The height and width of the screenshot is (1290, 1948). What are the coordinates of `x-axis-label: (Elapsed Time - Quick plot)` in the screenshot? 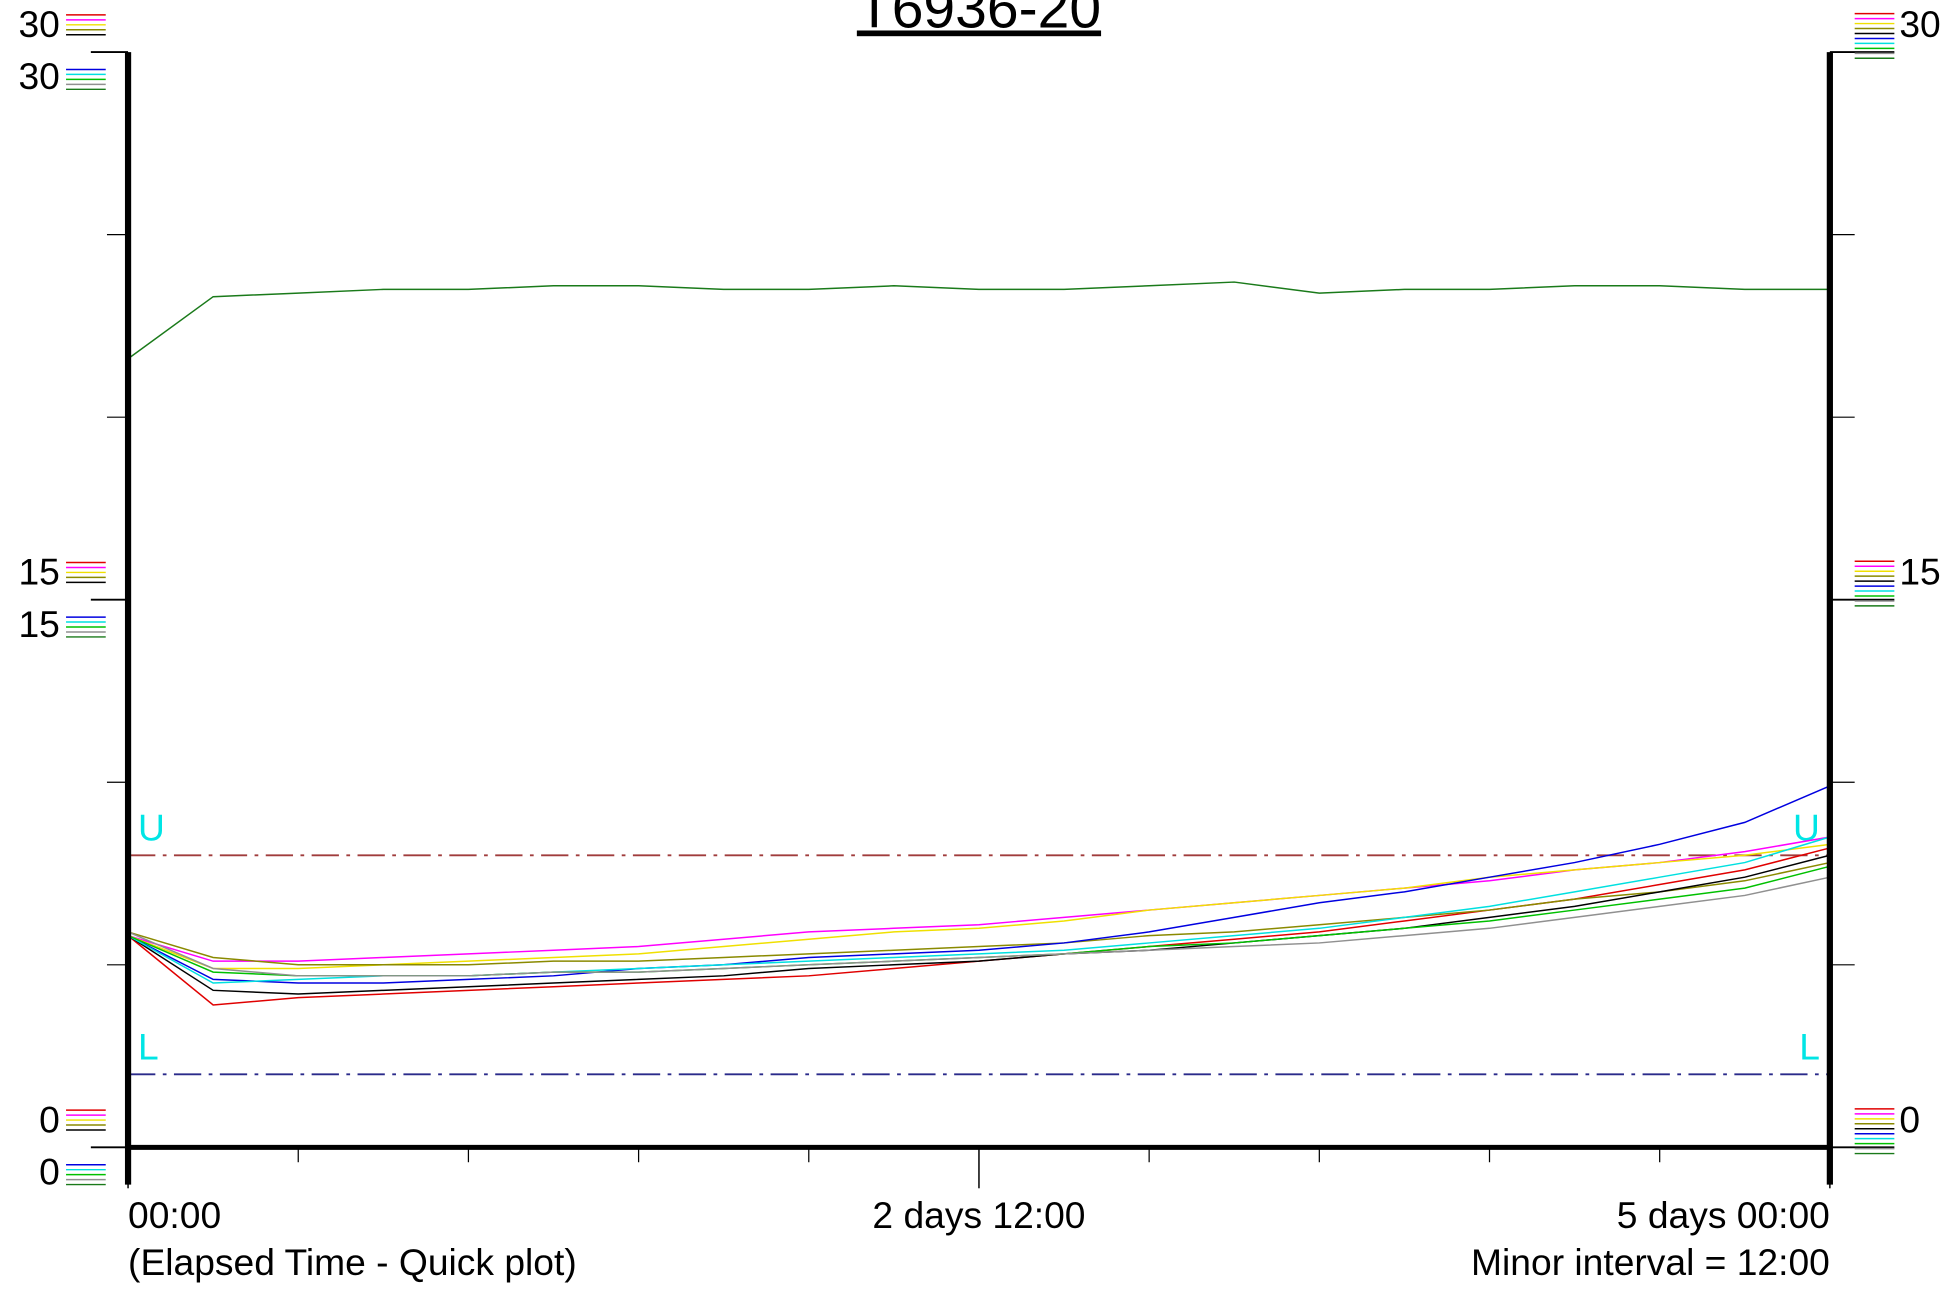 It's located at (352, 1262).